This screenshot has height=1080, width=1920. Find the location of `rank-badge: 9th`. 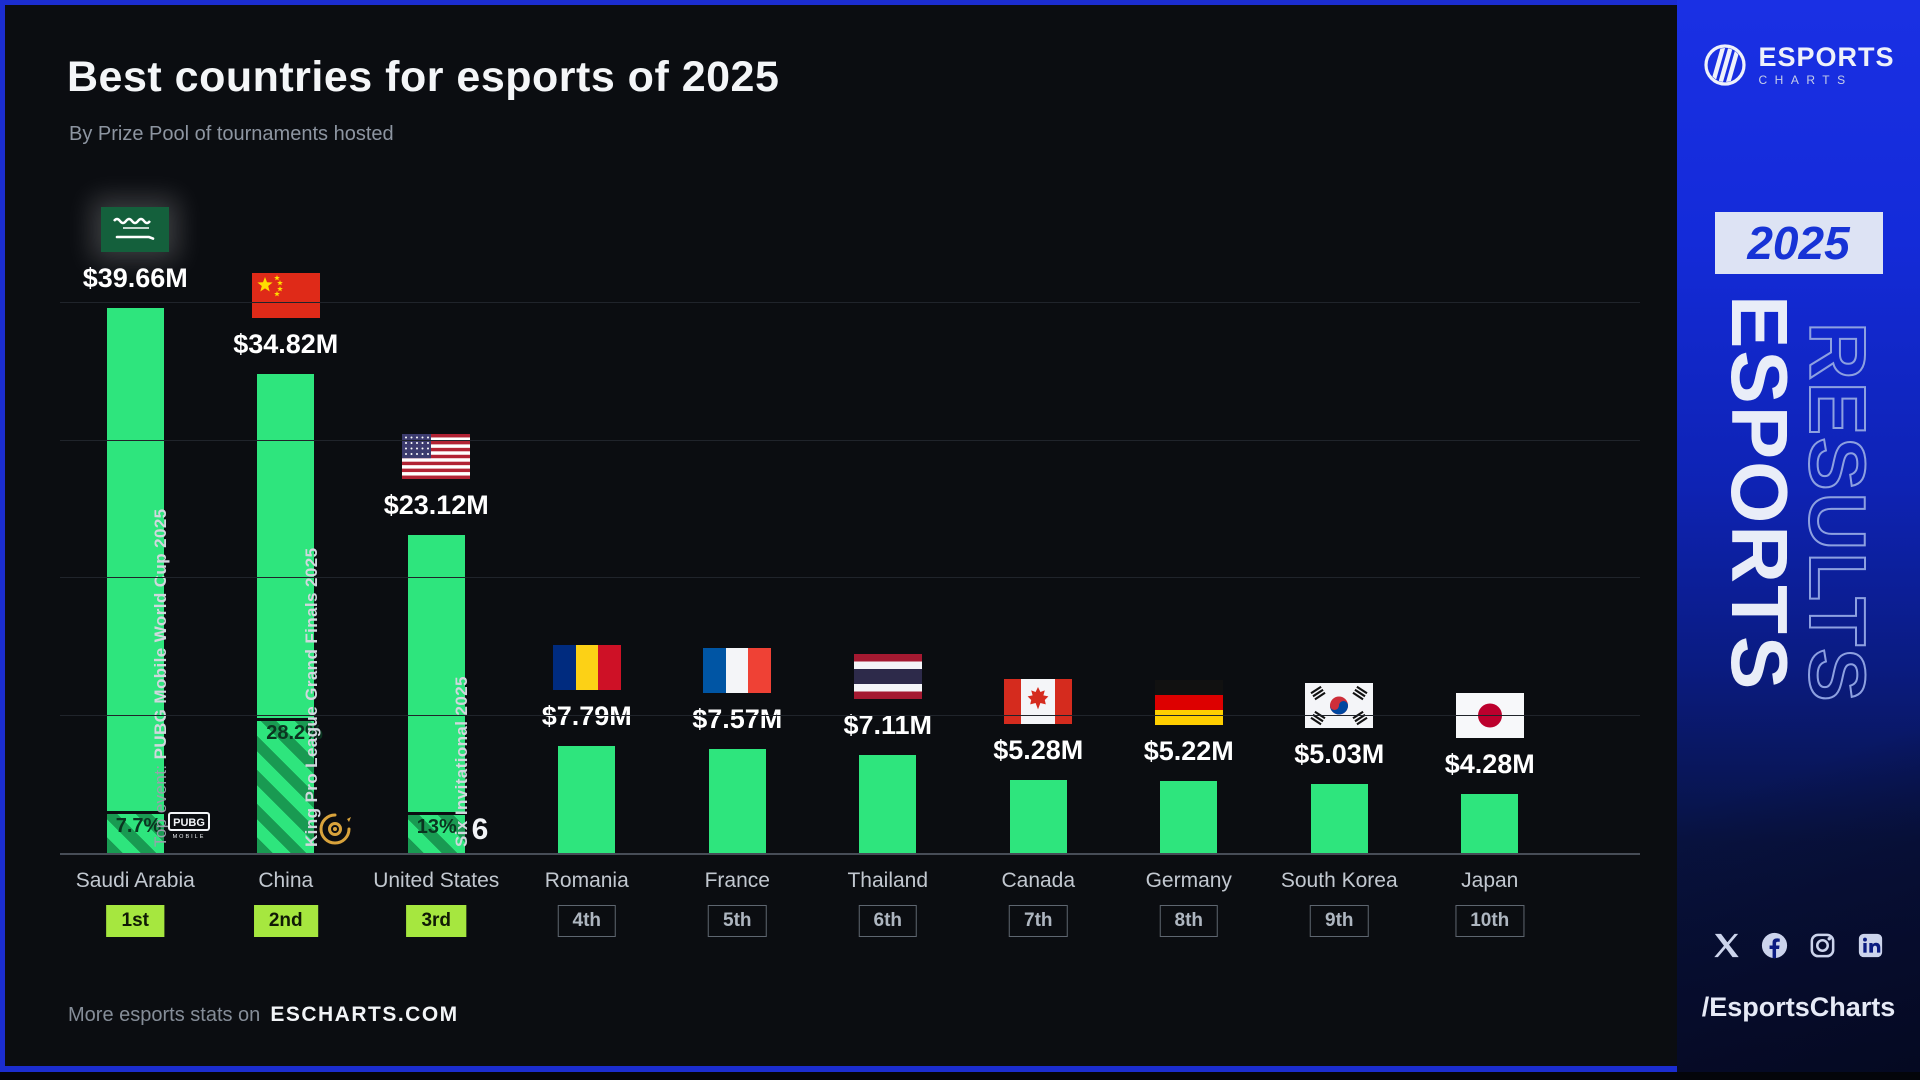

rank-badge: 9th is located at coordinates (1339, 921).